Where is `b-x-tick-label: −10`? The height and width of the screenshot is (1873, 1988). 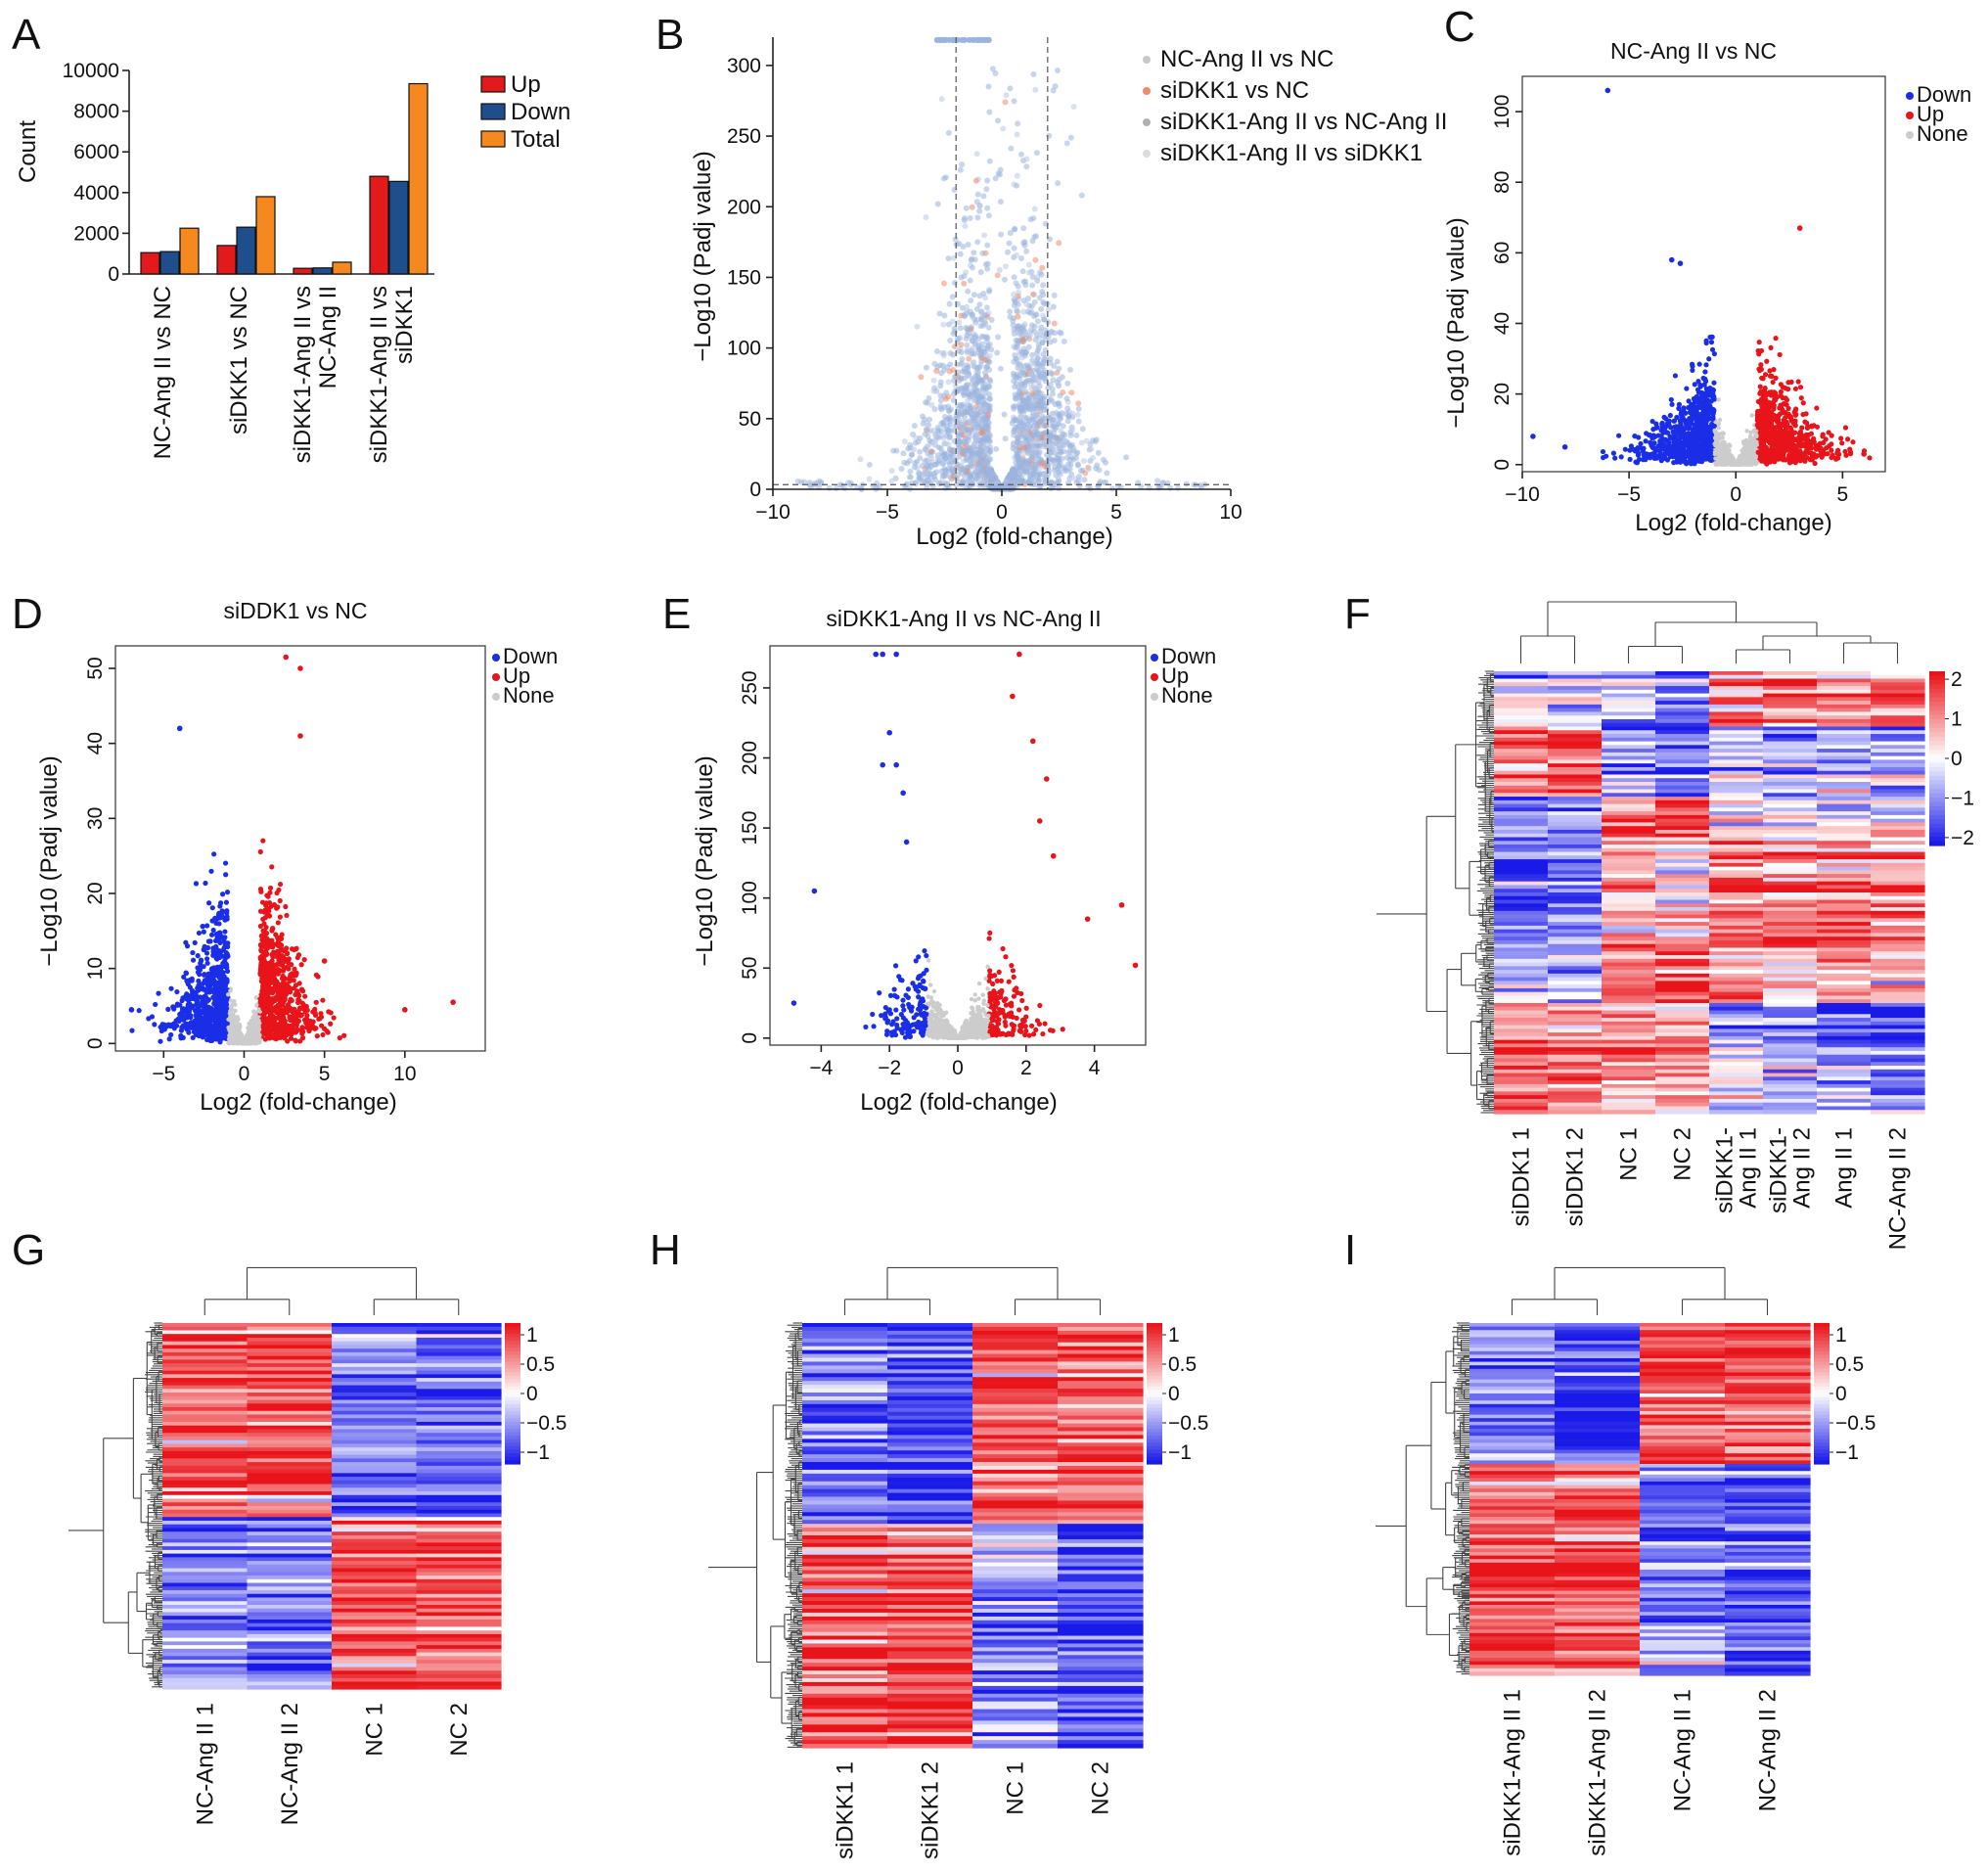
b-x-tick-label: −10 is located at coordinates (773, 512).